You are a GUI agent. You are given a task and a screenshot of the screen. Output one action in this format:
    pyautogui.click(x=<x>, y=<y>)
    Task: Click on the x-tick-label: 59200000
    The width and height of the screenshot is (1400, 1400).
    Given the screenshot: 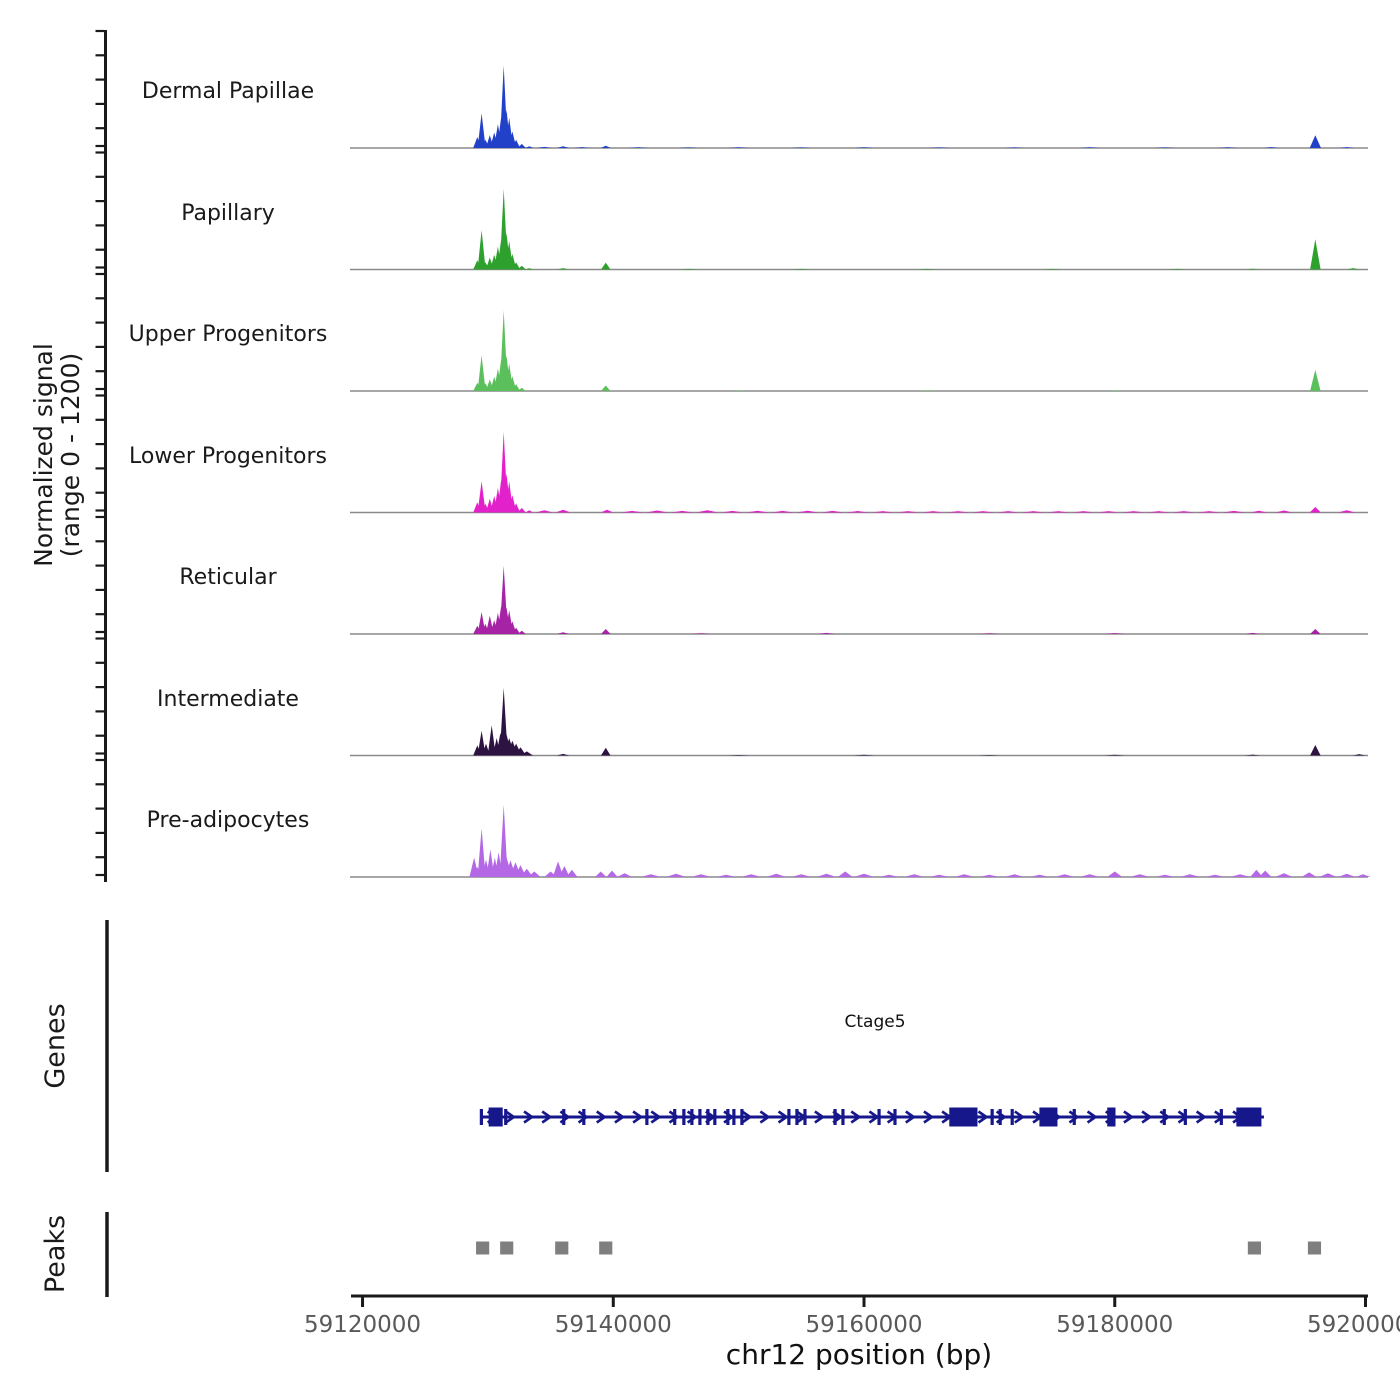 What is the action you would take?
    pyautogui.click(x=1353, y=1325)
    